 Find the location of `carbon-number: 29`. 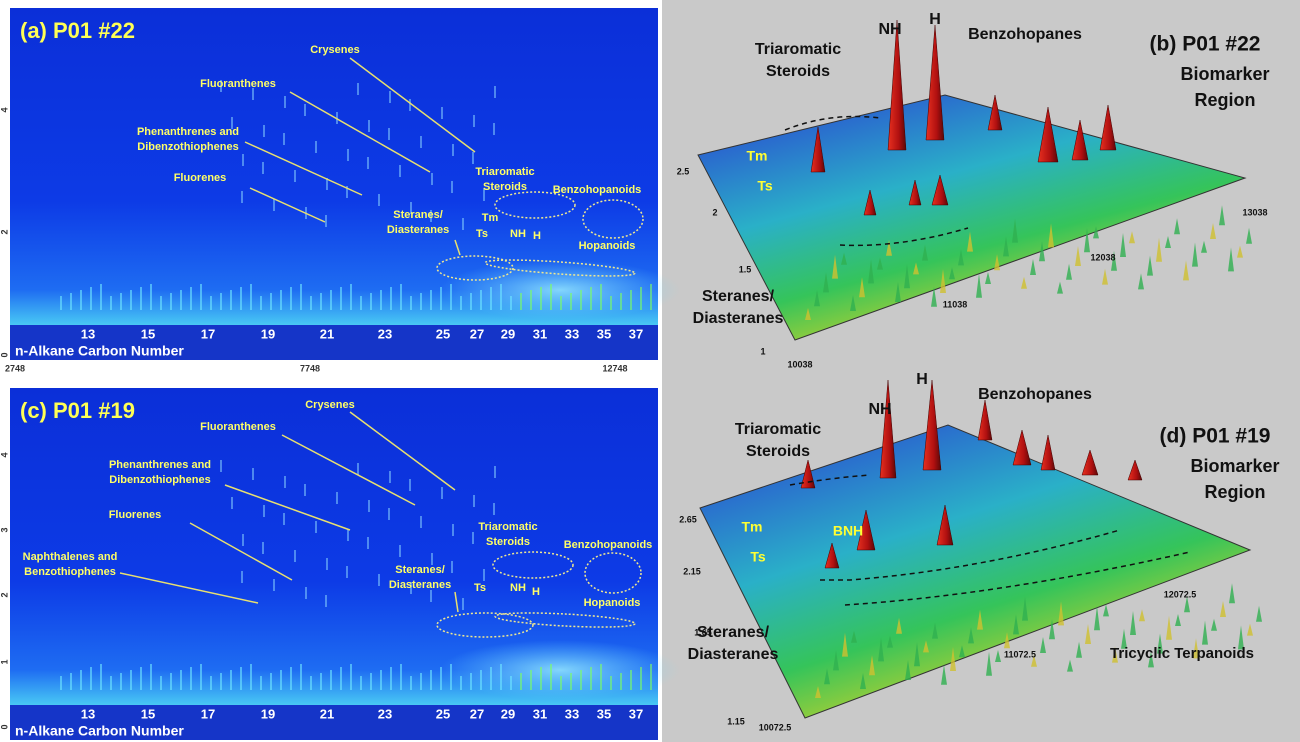

carbon-number: 29 is located at coordinates (508, 333).